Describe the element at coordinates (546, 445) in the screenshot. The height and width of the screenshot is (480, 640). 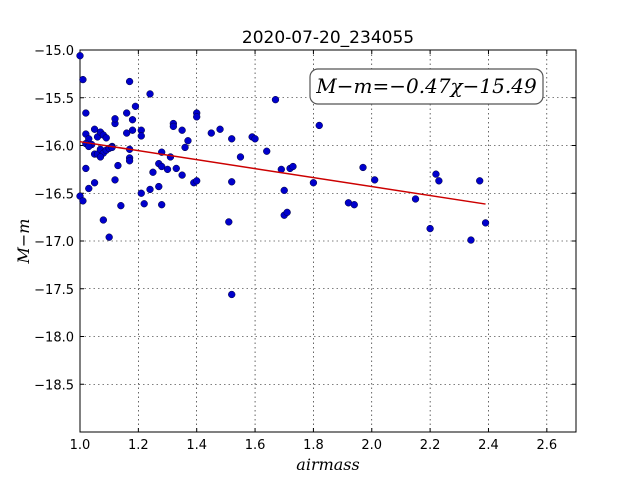
I see `x-tick-label: 2.6` at that location.